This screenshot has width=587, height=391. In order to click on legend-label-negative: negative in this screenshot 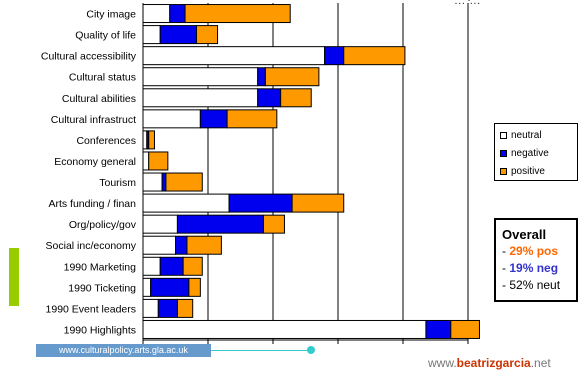, I will do `click(530, 153)`.